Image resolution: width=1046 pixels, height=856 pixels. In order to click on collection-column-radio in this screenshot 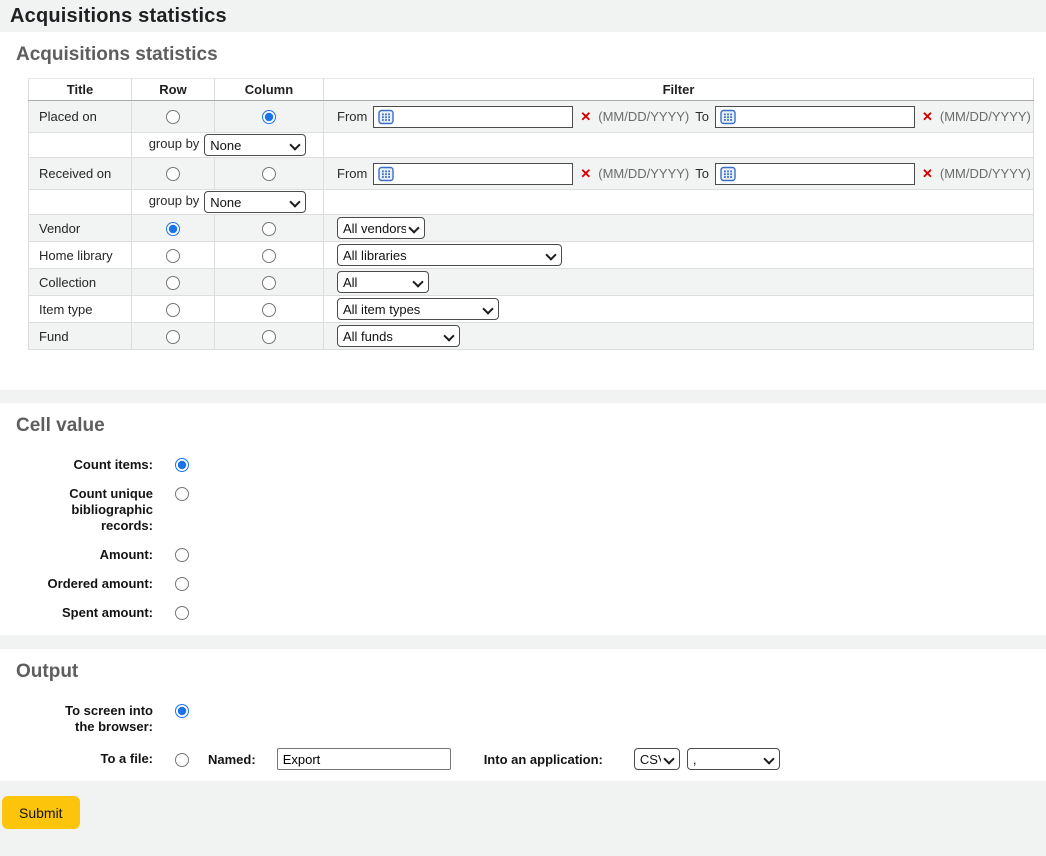, I will do `click(269, 282)`.